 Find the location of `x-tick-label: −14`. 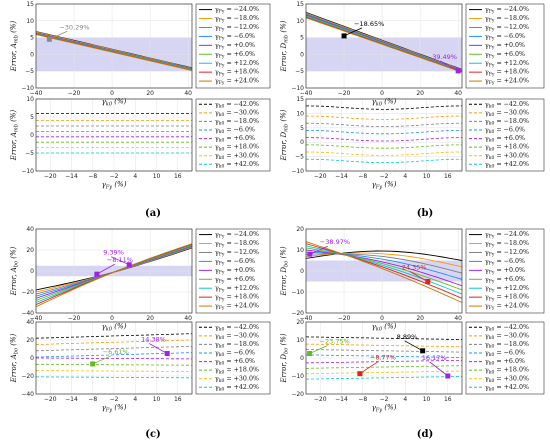

x-tick-label: −14 is located at coordinates (71, 176).